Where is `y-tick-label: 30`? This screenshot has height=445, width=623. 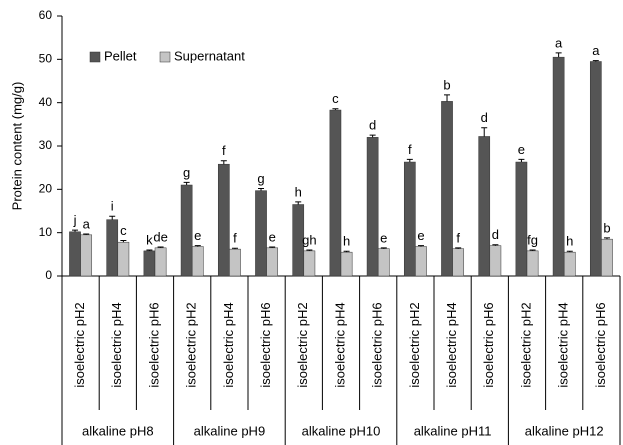 y-tick-label: 30 is located at coordinates (46, 145).